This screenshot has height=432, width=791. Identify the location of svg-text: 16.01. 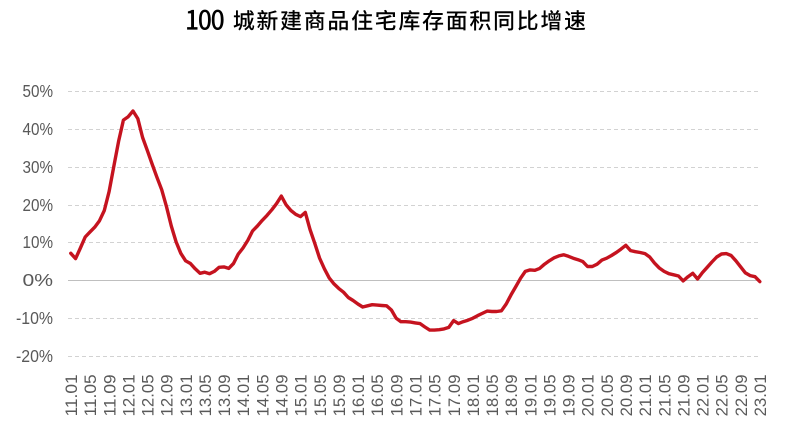
(358, 395).